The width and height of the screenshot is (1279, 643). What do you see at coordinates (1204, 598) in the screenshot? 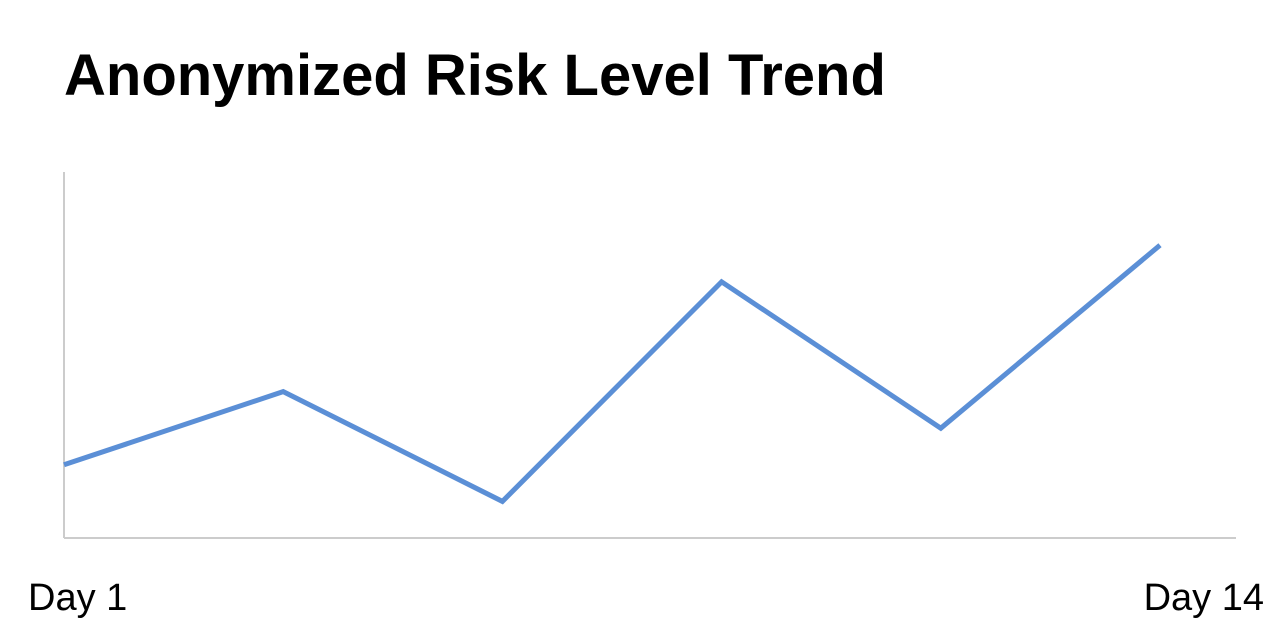
I see `x-tick-label-day-14: Day 14` at bounding box center [1204, 598].